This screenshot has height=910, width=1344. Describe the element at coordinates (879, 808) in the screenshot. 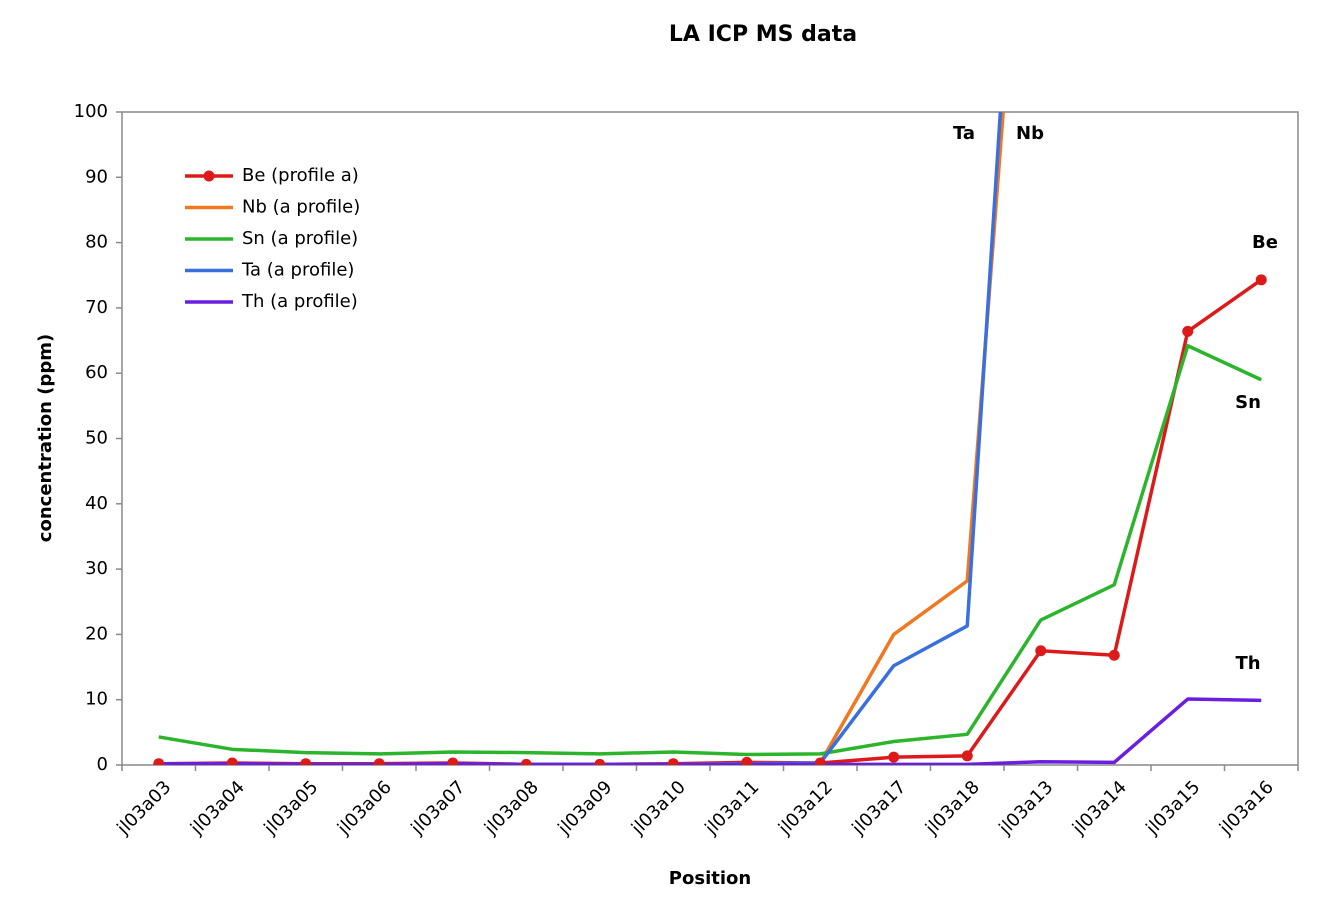

I see `x-tick-label: jl03a17` at that location.